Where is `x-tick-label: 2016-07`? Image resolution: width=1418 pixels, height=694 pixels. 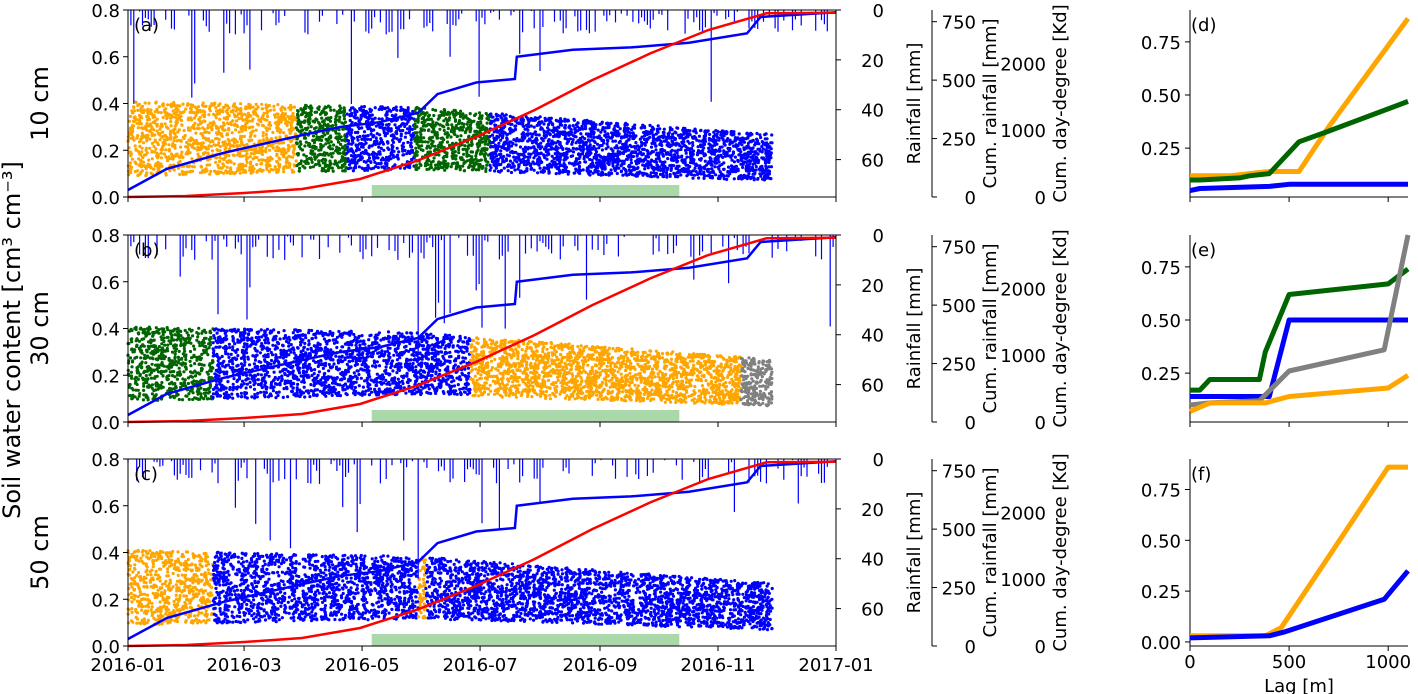 x-tick-label: 2016-07 is located at coordinates (479, 665).